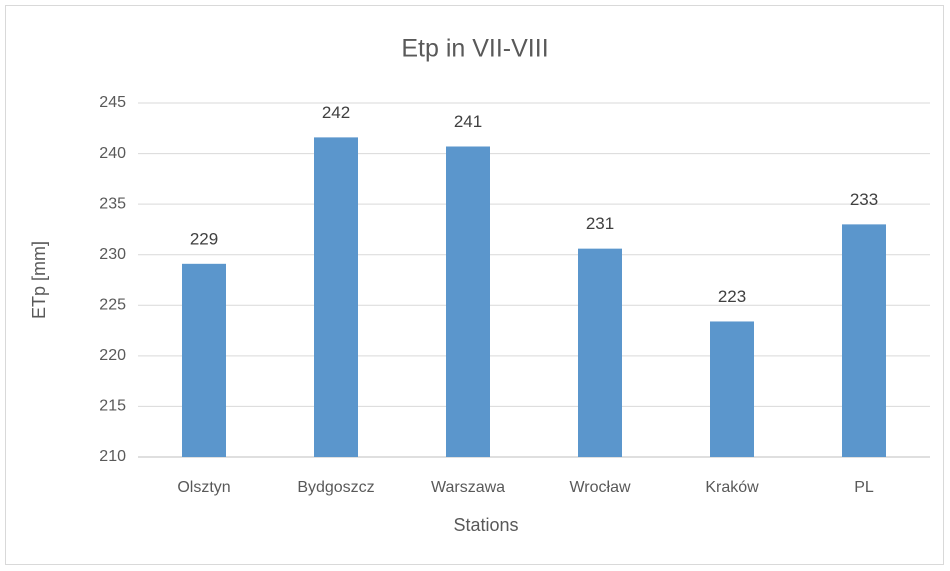  I want to click on y-tick-label: 240, so click(112, 153).